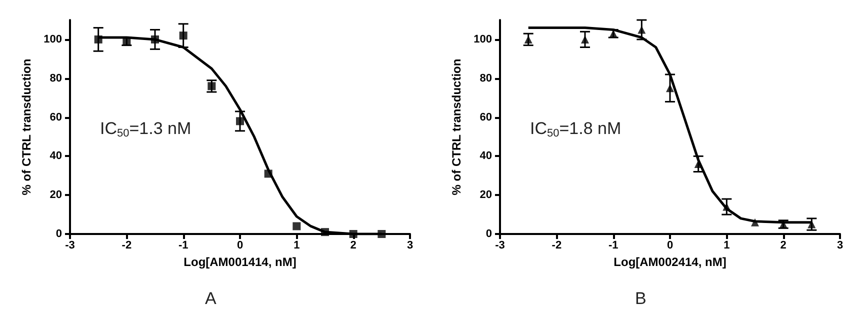 Image resolution: width=861 pixels, height=326 pixels. I want to click on x-axis-title: Log[AM001414, nM], so click(240, 261).